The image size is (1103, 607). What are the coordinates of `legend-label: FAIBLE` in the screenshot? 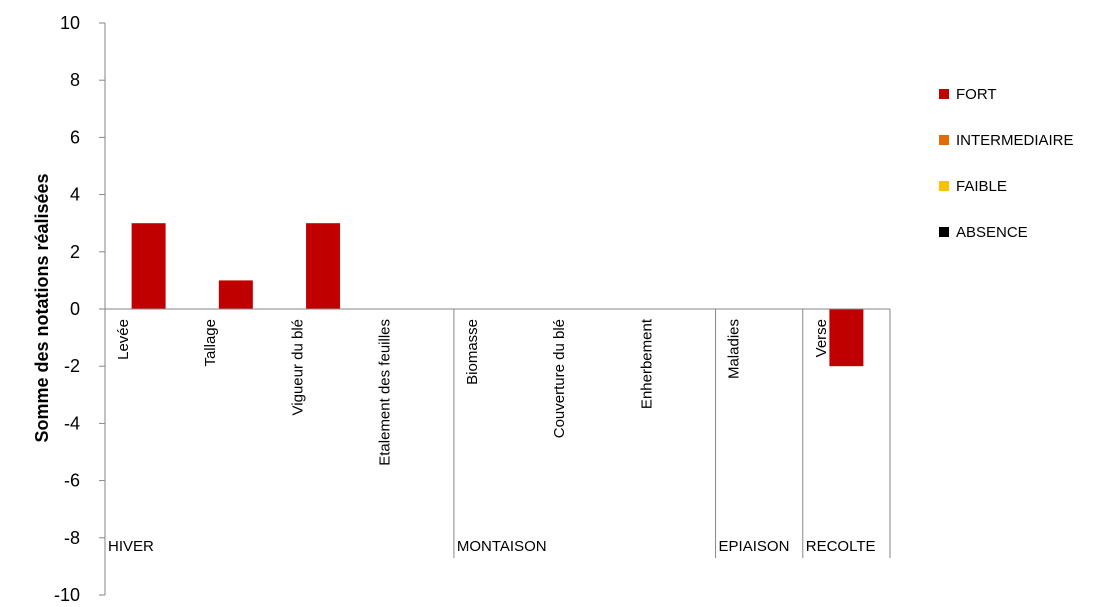 It's located at (981, 186).